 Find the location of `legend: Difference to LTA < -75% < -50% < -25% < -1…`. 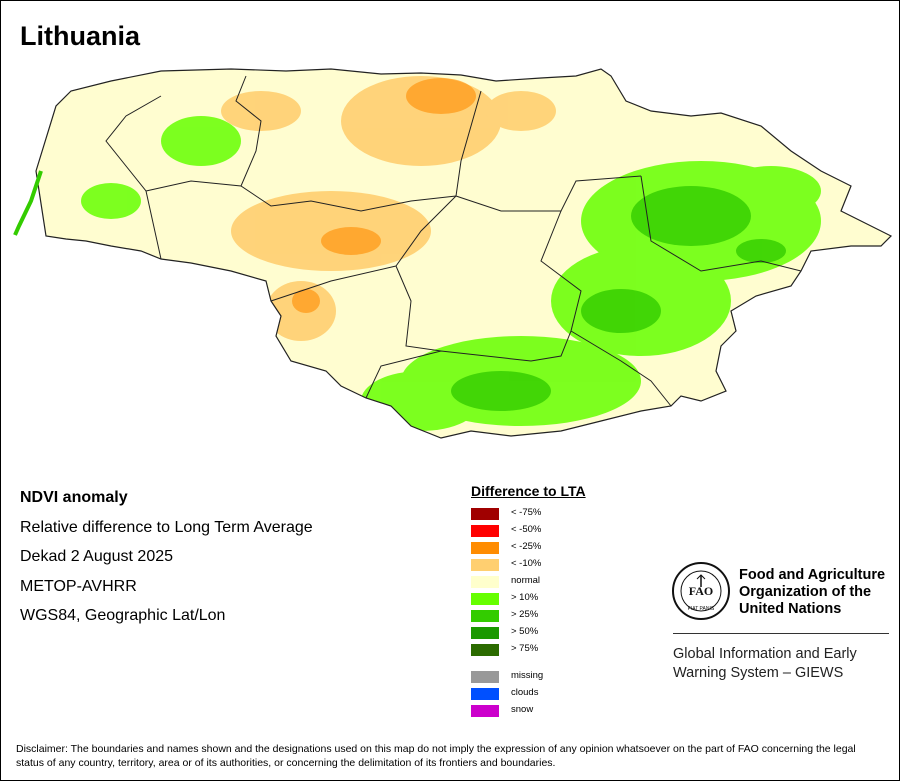

legend: Difference to LTA < -75% < -50% < -25% < -1… is located at coordinates (566, 601).